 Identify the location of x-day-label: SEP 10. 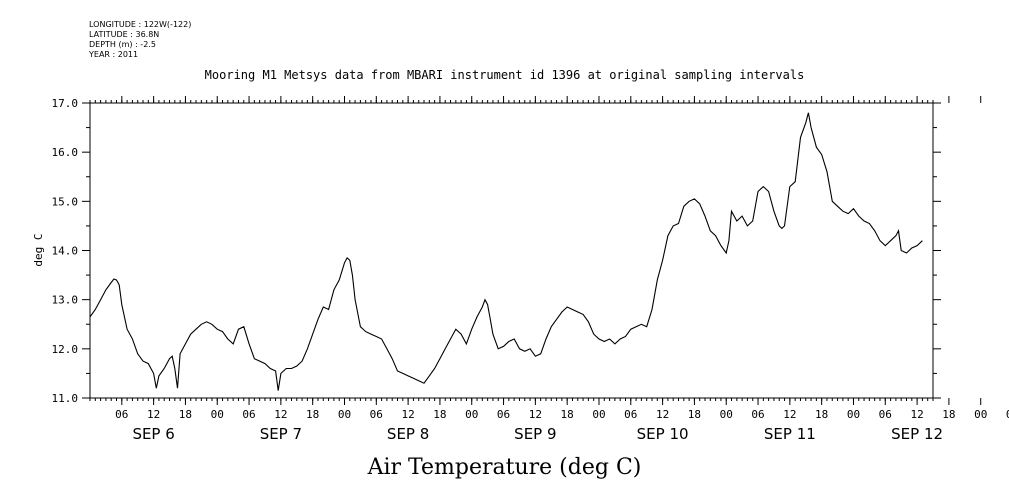
(663, 434).